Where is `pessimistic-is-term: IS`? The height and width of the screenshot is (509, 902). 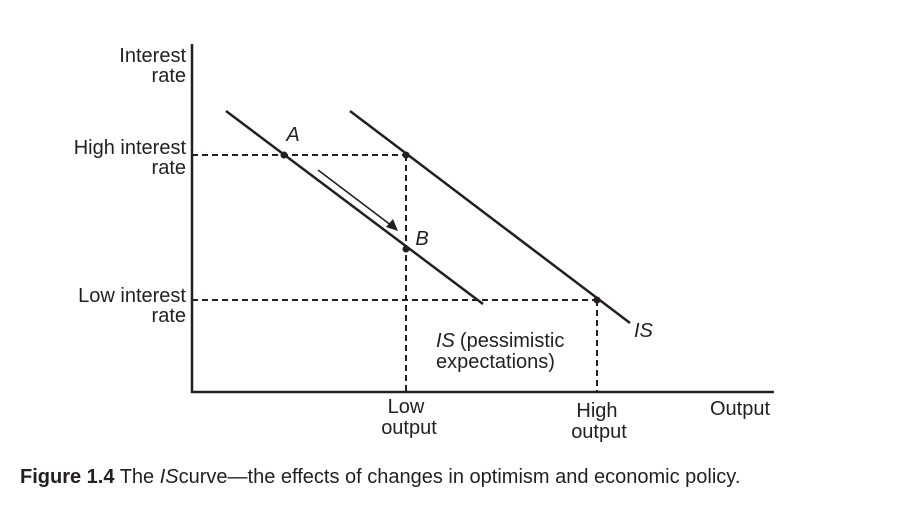 pessimistic-is-term: IS is located at coordinates (446, 341).